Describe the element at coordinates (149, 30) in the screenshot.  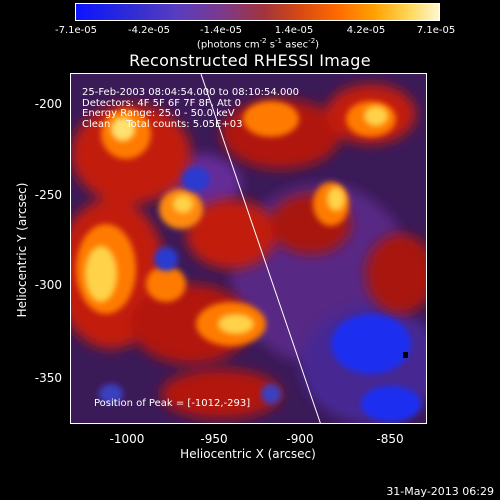
I see `colorbar-tick-label: -4.2e-05` at that location.